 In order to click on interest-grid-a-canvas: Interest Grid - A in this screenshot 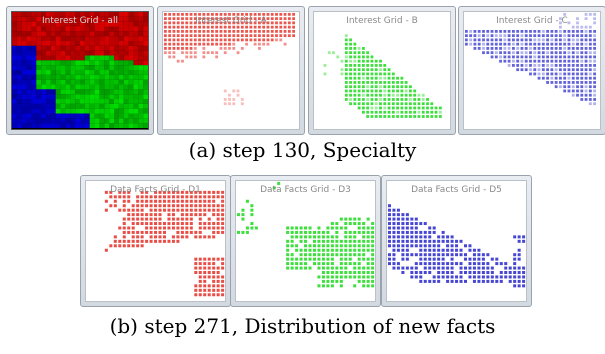, I will do `click(231, 70)`.